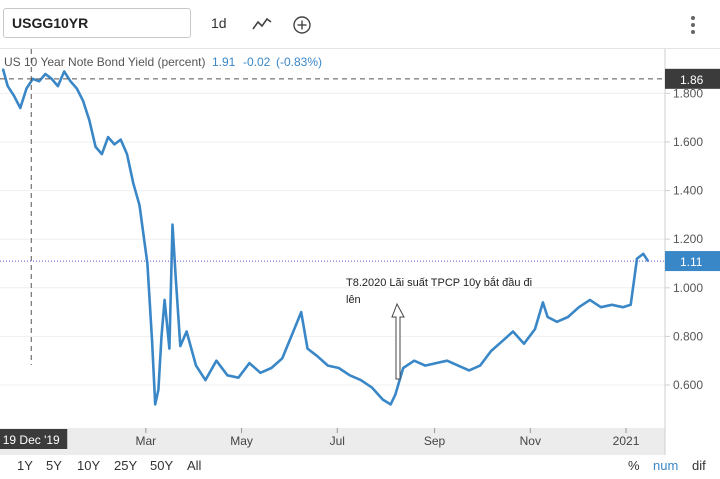  Describe the element at coordinates (398, 341) in the screenshot. I see `annotation-arrow-icon` at that location.